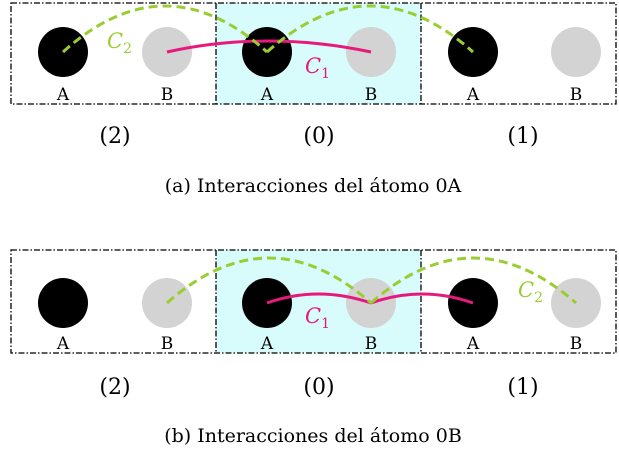  I want to click on caption-a: (a) Interacciones del átomo 0A, so click(313, 186).